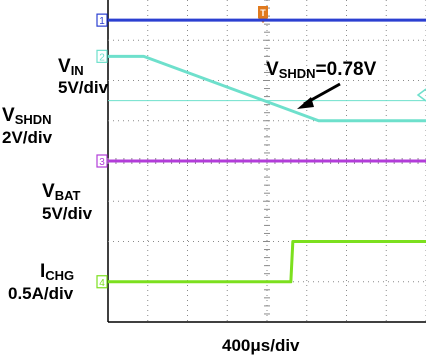 The image size is (426, 362). What do you see at coordinates (67, 213) in the screenshot?
I see `vbat-scale: 5V/div` at bounding box center [67, 213].